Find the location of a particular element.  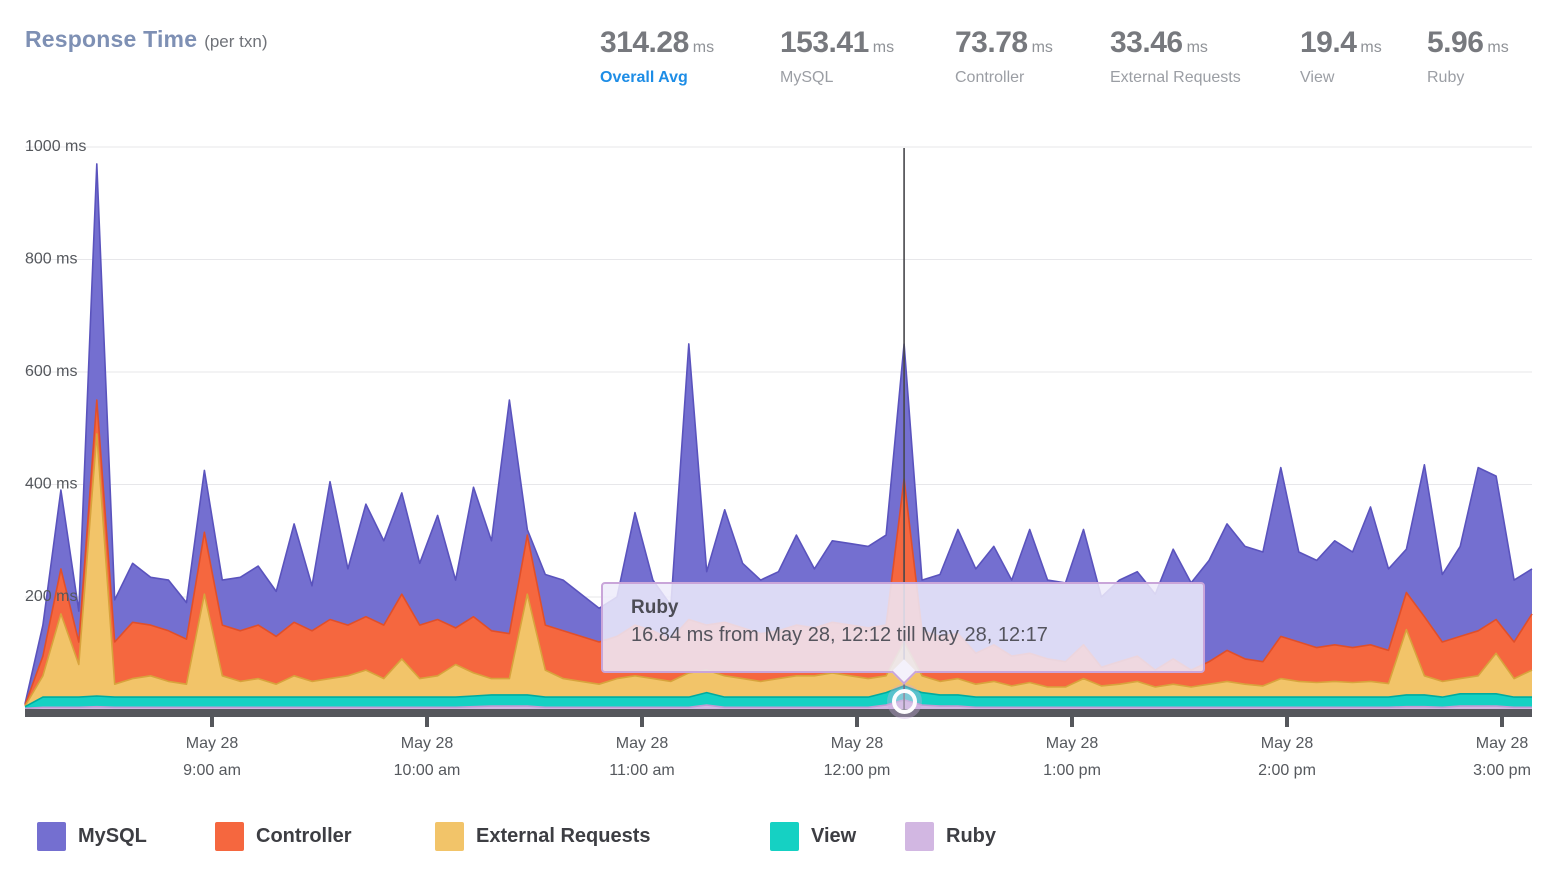

svg-text: 9:00 am is located at coordinates (212, 770).